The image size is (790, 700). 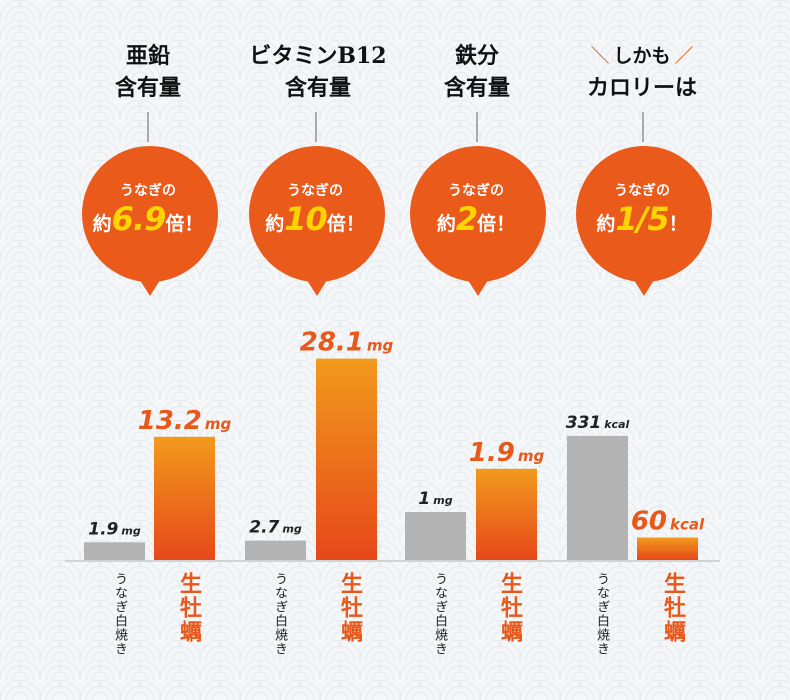 I want to click on header-calorie-line1: しかも, so click(x=642, y=56).